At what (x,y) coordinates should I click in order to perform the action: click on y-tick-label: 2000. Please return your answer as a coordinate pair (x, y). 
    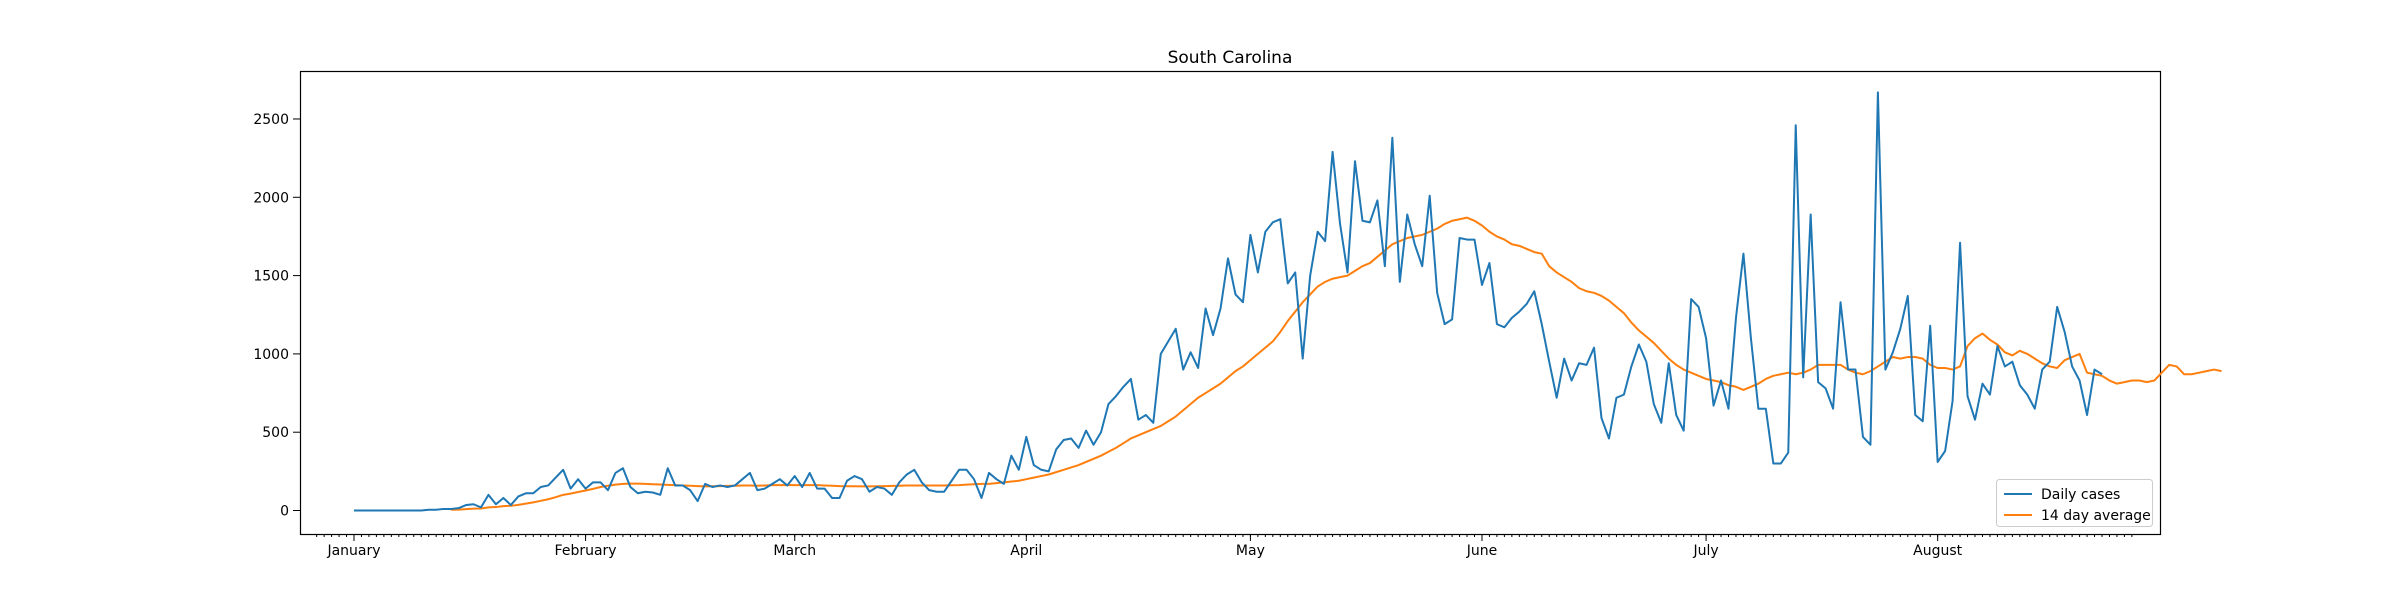
    Looking at the image, I should click on (271, 198).